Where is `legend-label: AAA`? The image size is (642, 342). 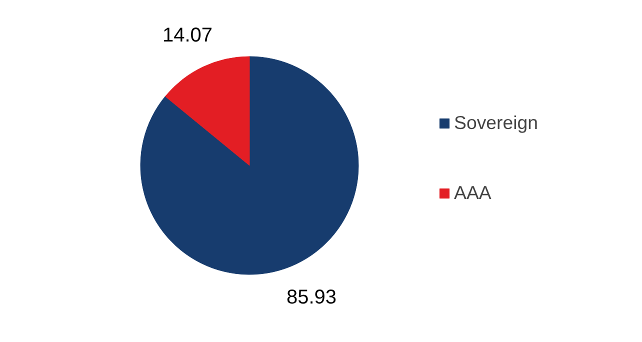
legend-label: AAA is located at coordinates (473, 193).